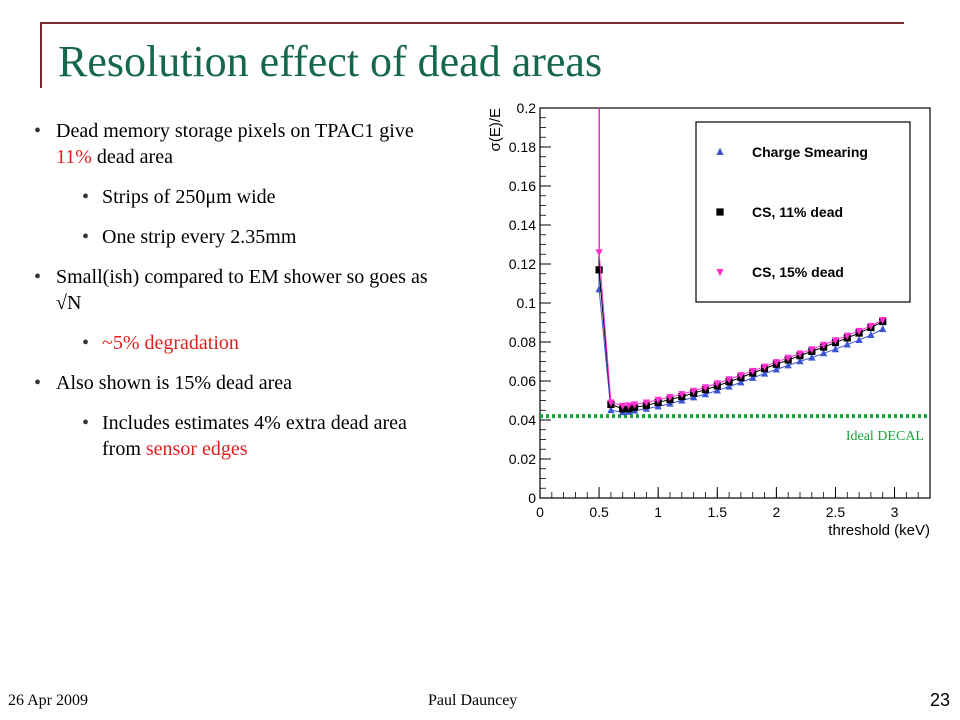 This screenshot has width=960, height=720. What do you see at coordinates (473, 700) in the screenshot?
I see `footer-author: Paul Dauncey` at bounding box center [473, 700].